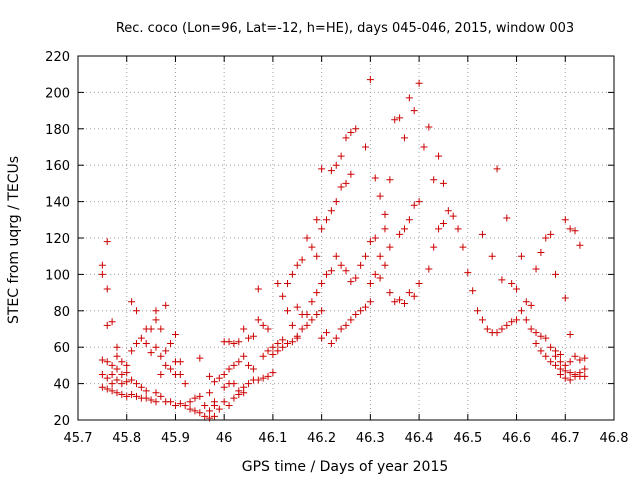 The height and width of the screenshot is (480, 640). What do you see at coordinates (345, 467) in the screenshot?
I see `x-axis-title: GPS time / Days of year 2015` at bounding box center [345, 467].